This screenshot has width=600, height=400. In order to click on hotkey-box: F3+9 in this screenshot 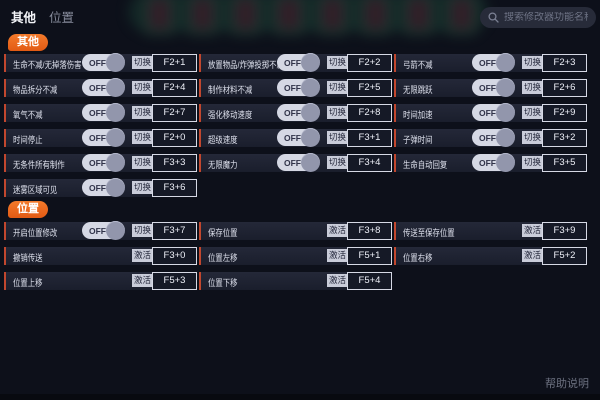, I will do `click(564, 231)`.